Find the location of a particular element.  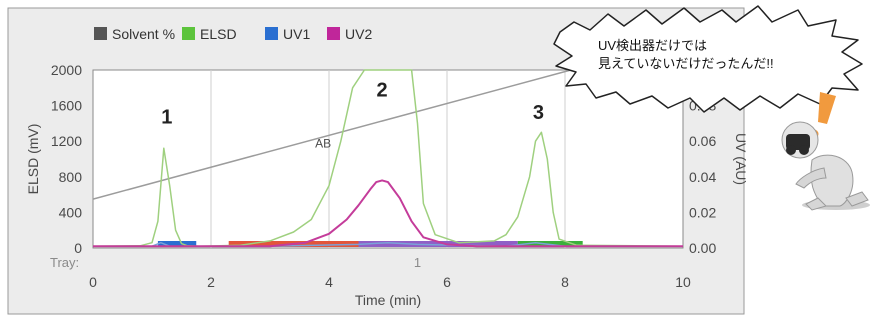

peak-labels: 1 2 3 is located at coordinates (352, 104).